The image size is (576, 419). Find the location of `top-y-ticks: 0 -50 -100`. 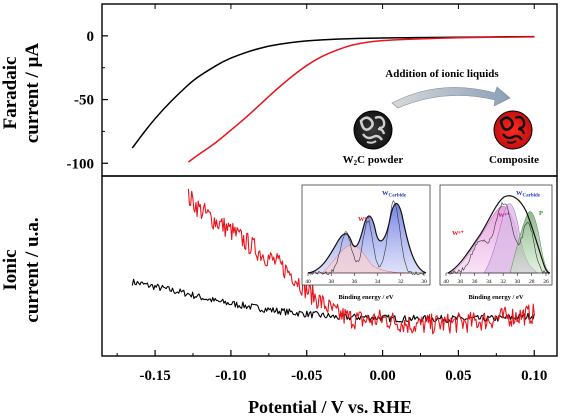

top-y-ticks: 0 -50 -100 is located at coordinates (87, 100).